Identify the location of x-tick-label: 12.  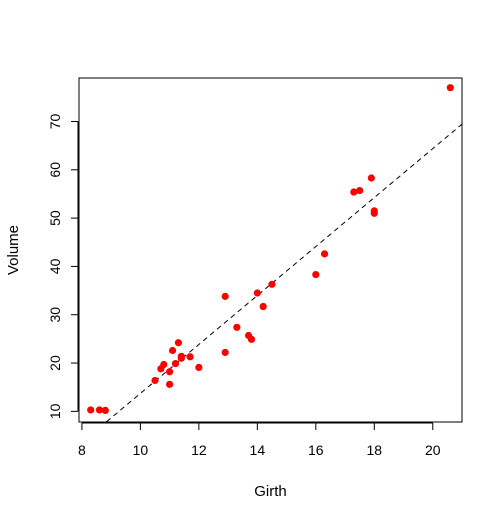
(199, 450).